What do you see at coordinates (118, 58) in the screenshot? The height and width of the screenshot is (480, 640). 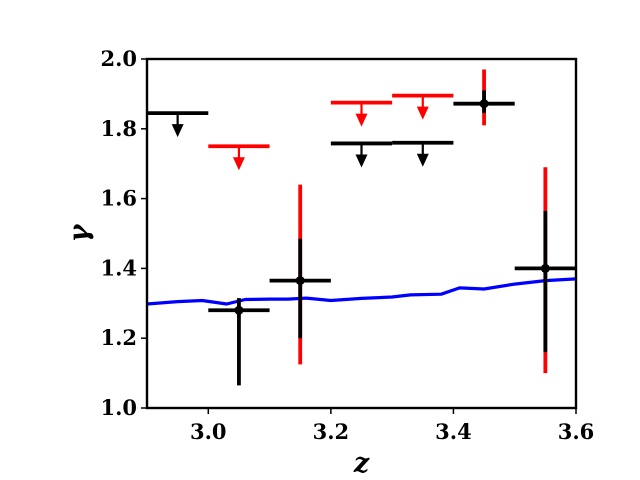 I see `y-tick-label: 2.0` at bounding box center [118, 58].